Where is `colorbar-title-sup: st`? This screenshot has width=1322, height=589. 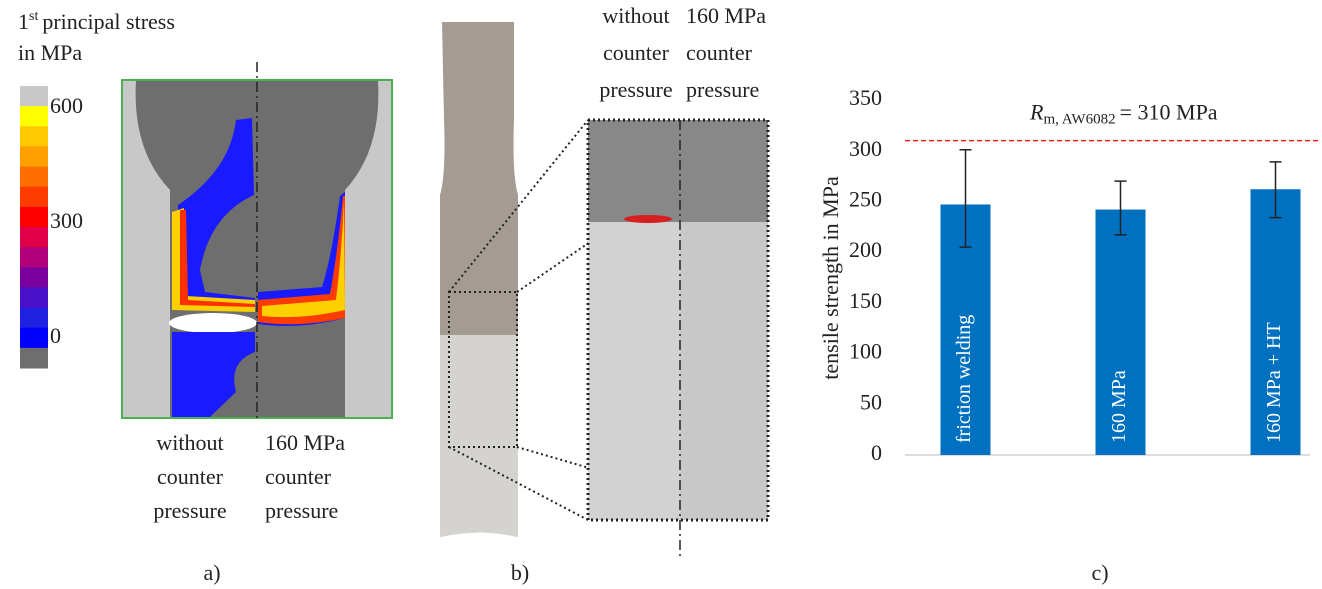
colorbar-title-sup: st is located at coordinates (33, 16).